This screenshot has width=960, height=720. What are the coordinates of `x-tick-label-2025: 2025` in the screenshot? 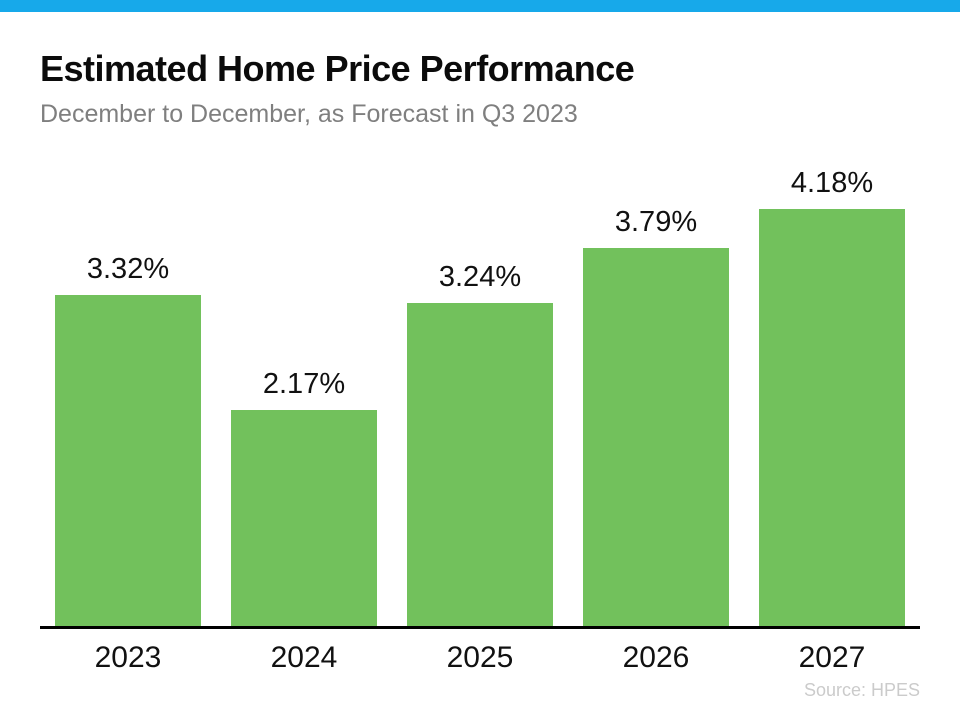 It's located at (480, 657).